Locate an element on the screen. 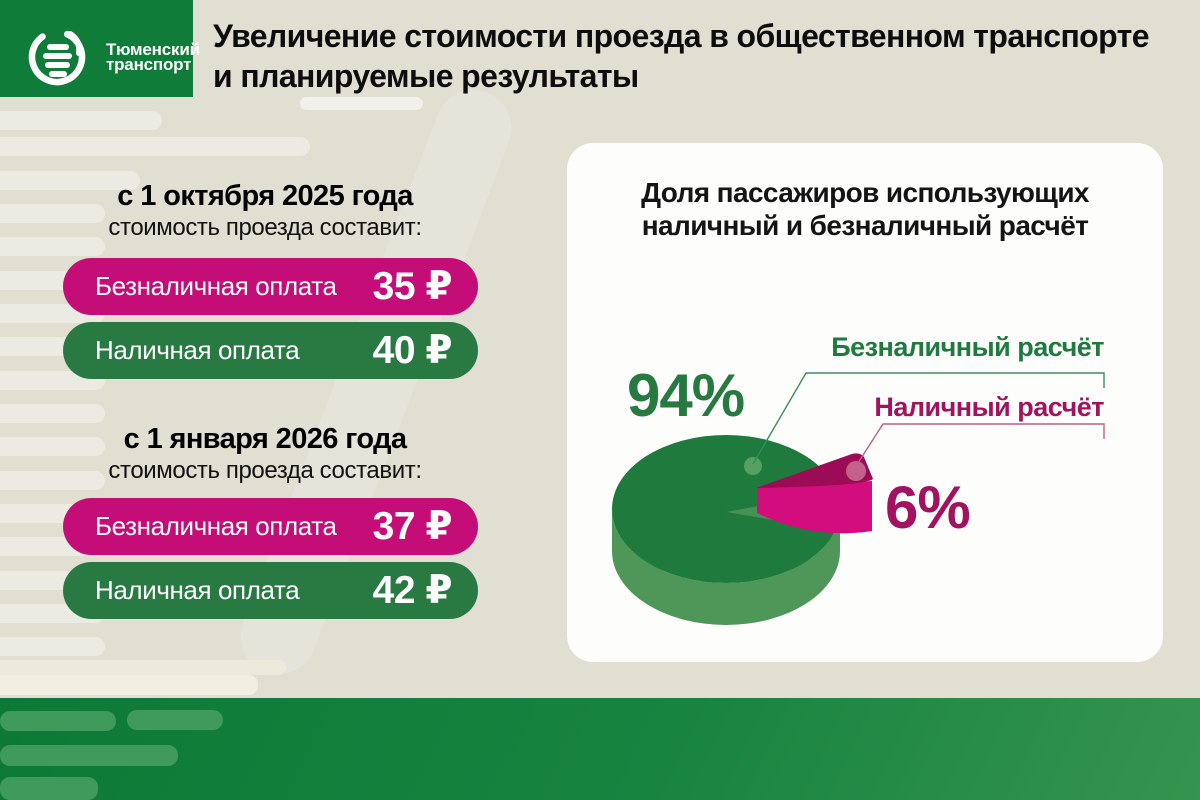  pie-slice-magenta-side is located at coordinates (814, 507).